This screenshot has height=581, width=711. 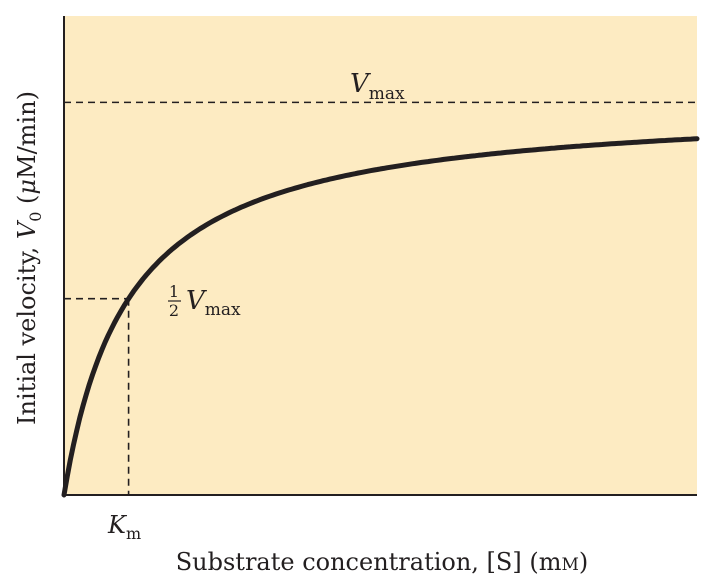 What do you see at coordinates (583, 562) in the screenshot?
I see `x-axis-unit-close: )` at bounding box center [583, 562].